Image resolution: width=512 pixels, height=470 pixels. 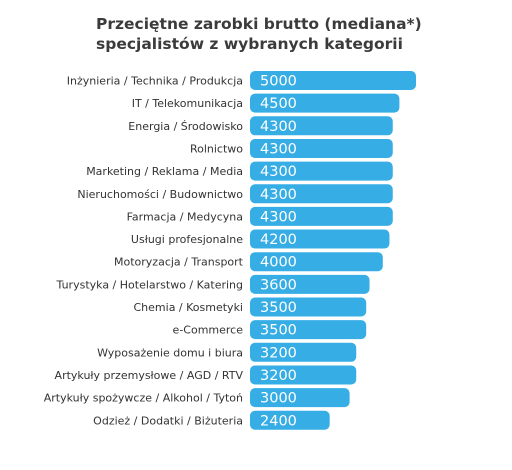 What do you see at coordinates (278, 82) in the screenshot?
I see `value-label: 5000` at bounding box center [278, 82].